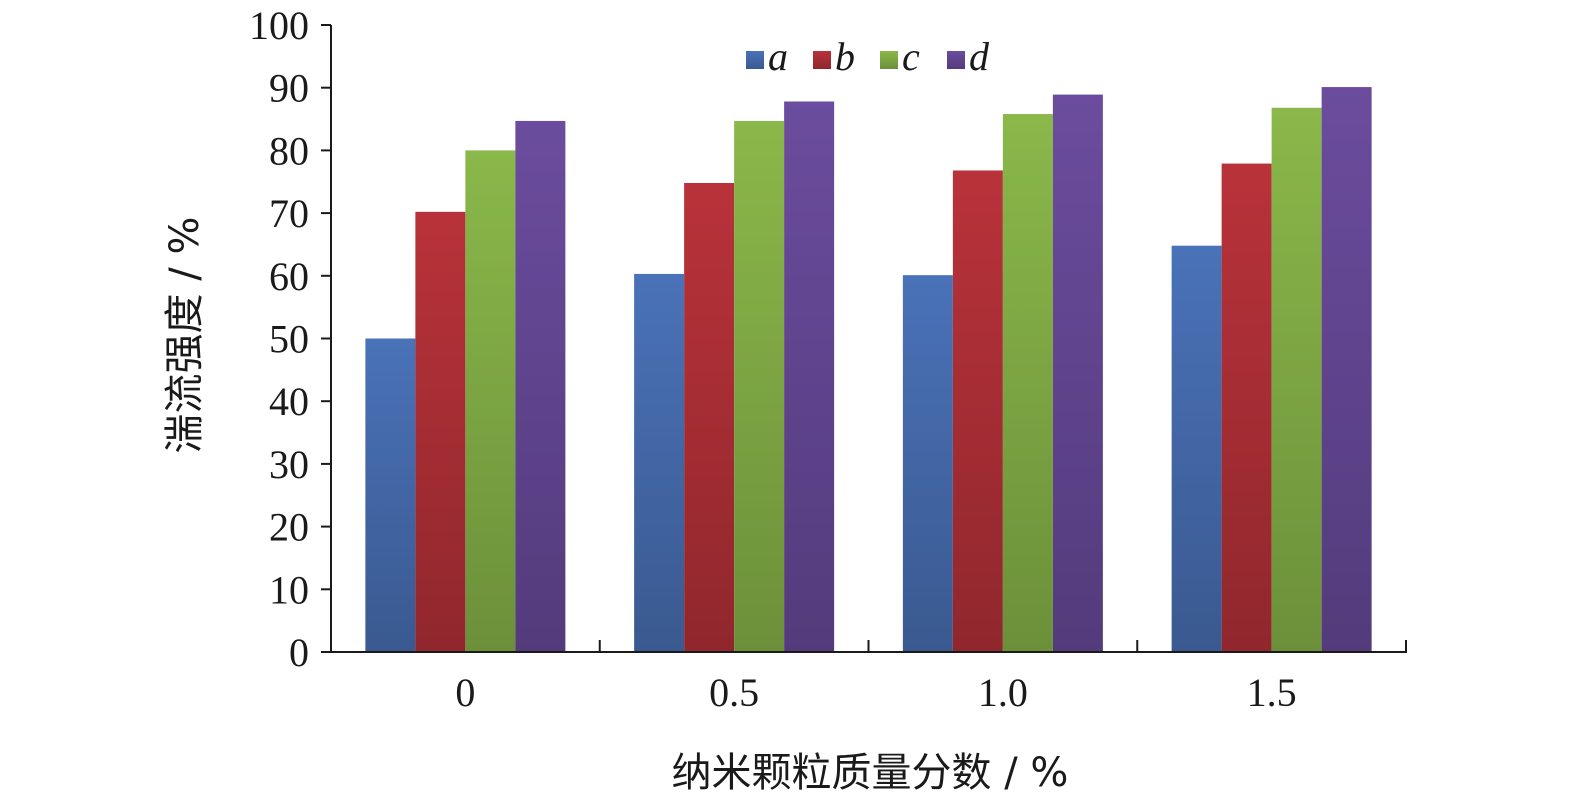  What do you see at coordinates (289, 88) in the screenshot?
I see `y-tick-label: 90` at bounding box center [289, 88].